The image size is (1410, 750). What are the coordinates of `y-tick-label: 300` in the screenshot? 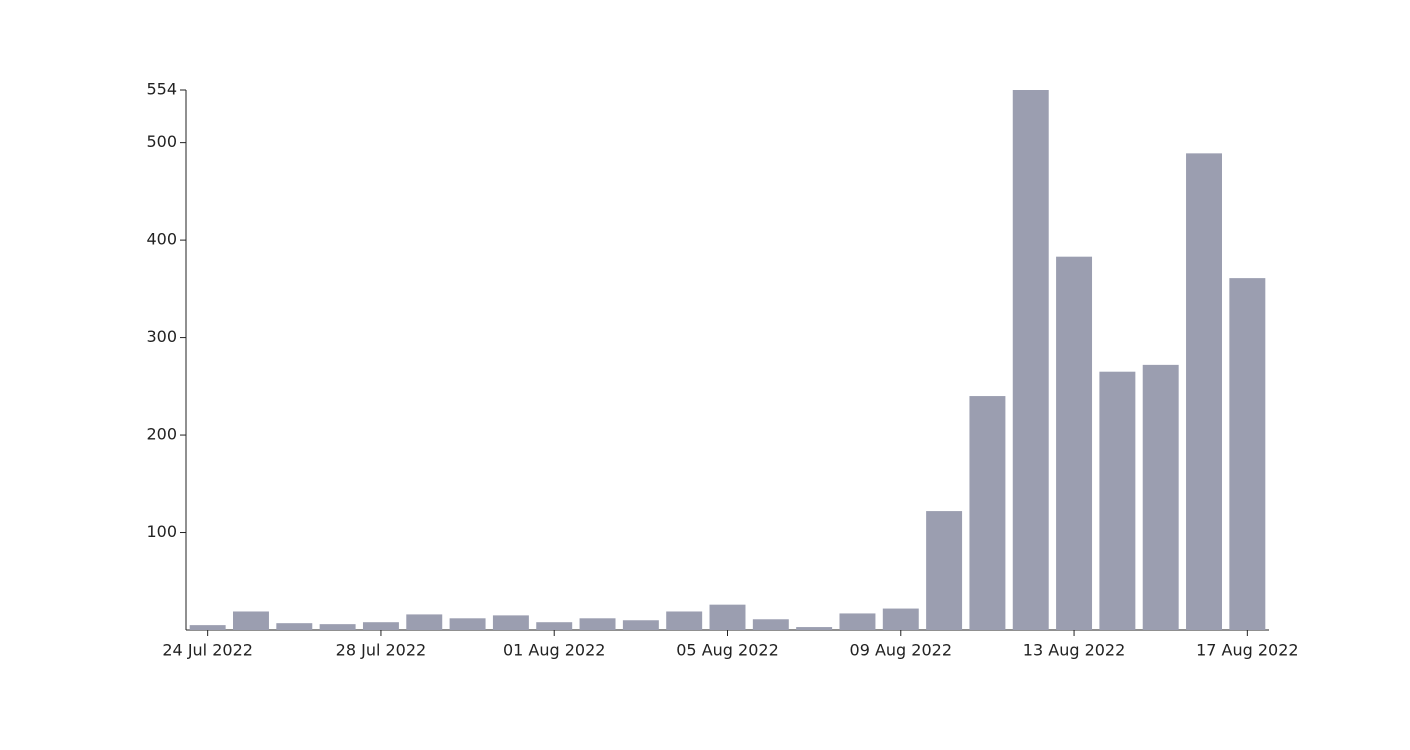 It's located at (161, 336).